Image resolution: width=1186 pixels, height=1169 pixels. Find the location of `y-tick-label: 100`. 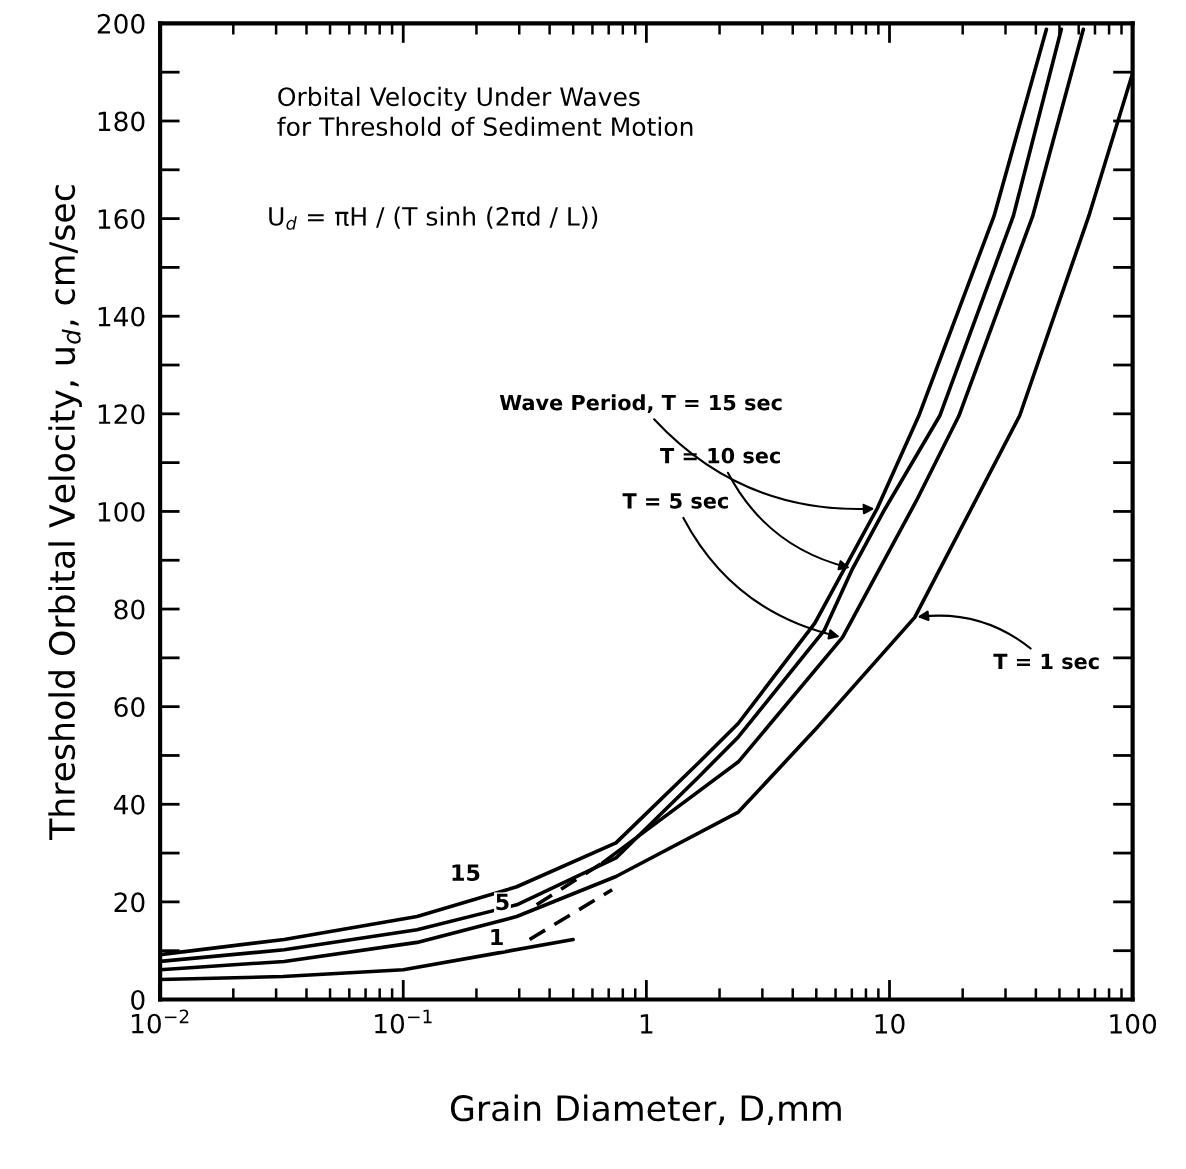

y-tick-label: 100 is located at coordinates (121, 511).